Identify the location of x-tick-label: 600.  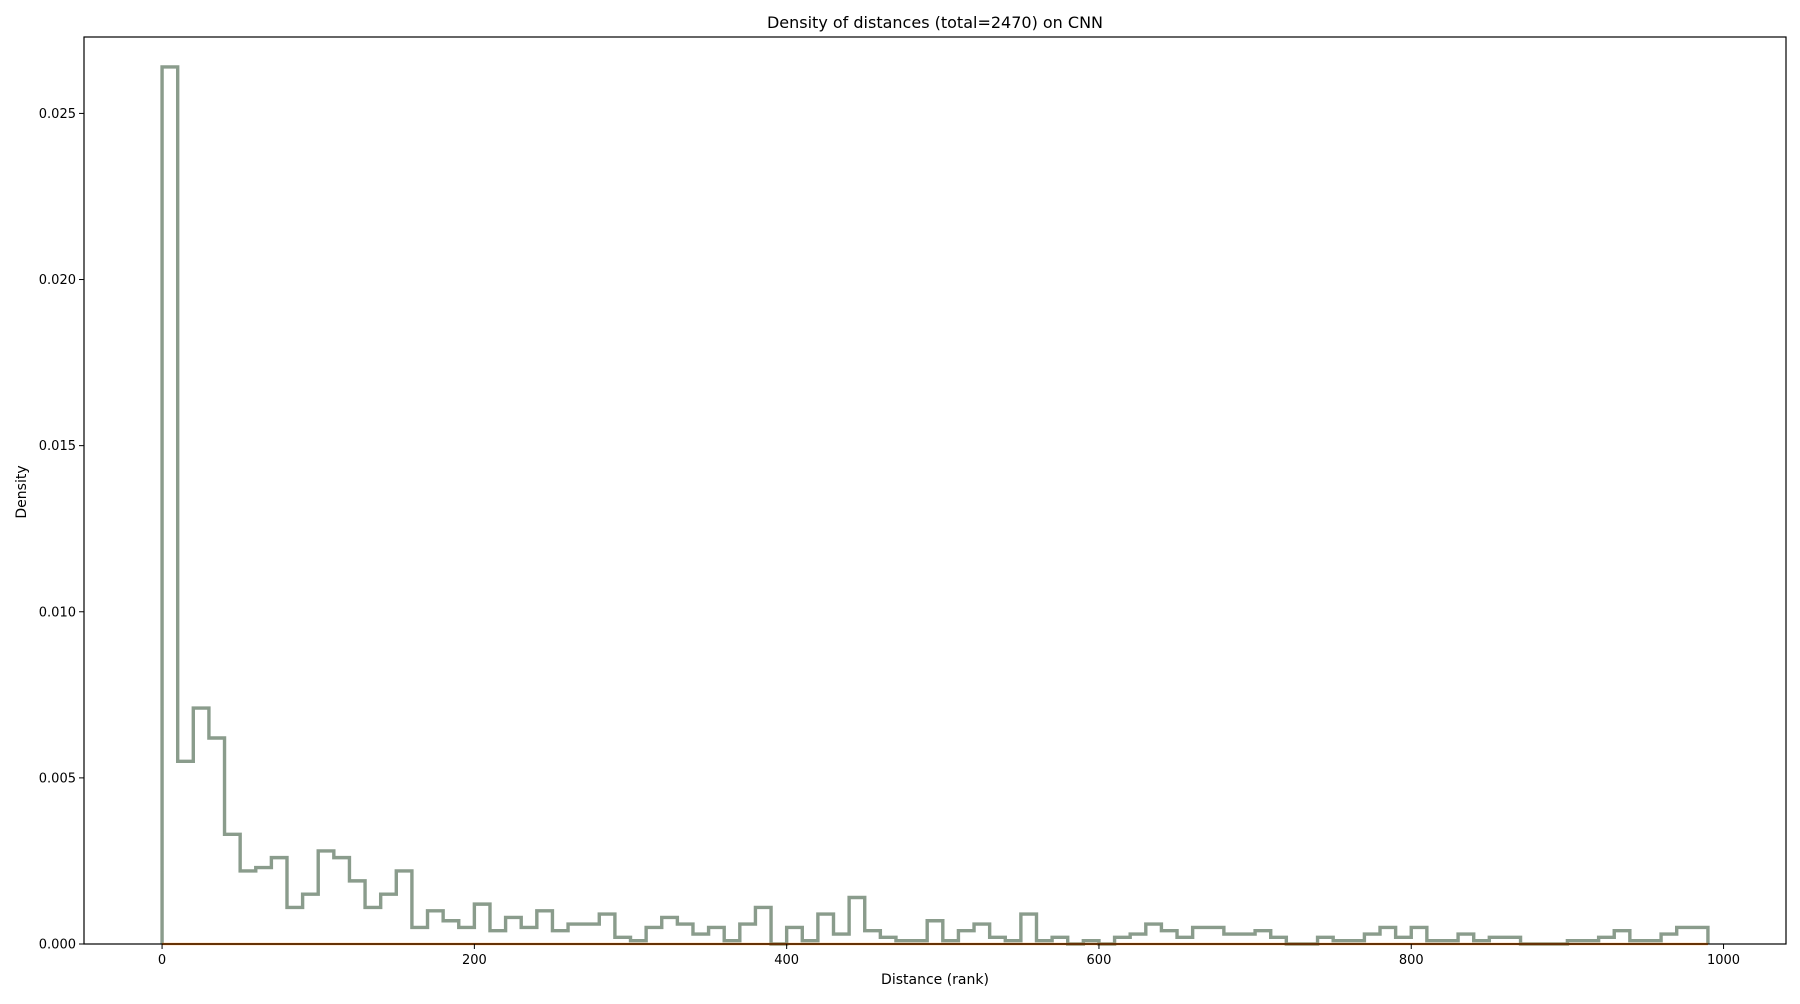
(1099, 960).